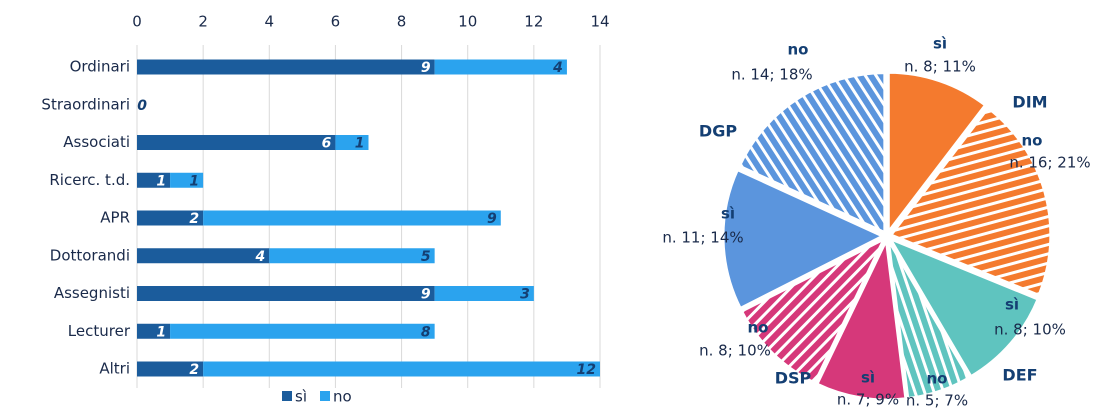 This screenshot has height=413, width=1105. Describe the element at coordinates (142, 106) in the screenshot. I see `value-label: 0` at that location.